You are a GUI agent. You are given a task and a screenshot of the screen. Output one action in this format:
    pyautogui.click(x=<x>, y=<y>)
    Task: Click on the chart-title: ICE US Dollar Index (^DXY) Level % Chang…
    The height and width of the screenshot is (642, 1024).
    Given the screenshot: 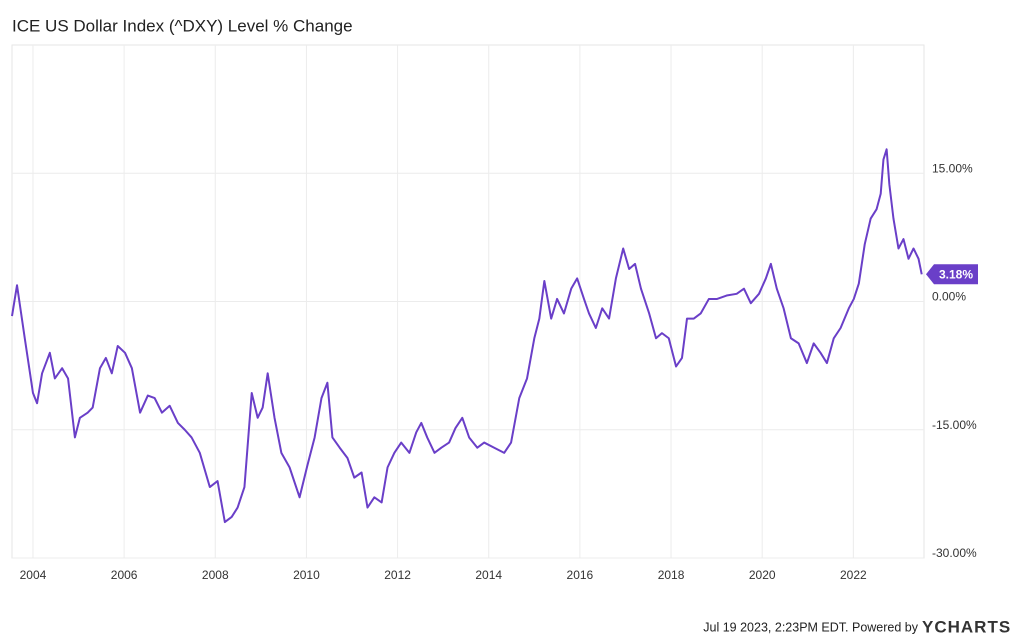 What is the action you would take?
    pyautogui.click(x=182, y=25)
    